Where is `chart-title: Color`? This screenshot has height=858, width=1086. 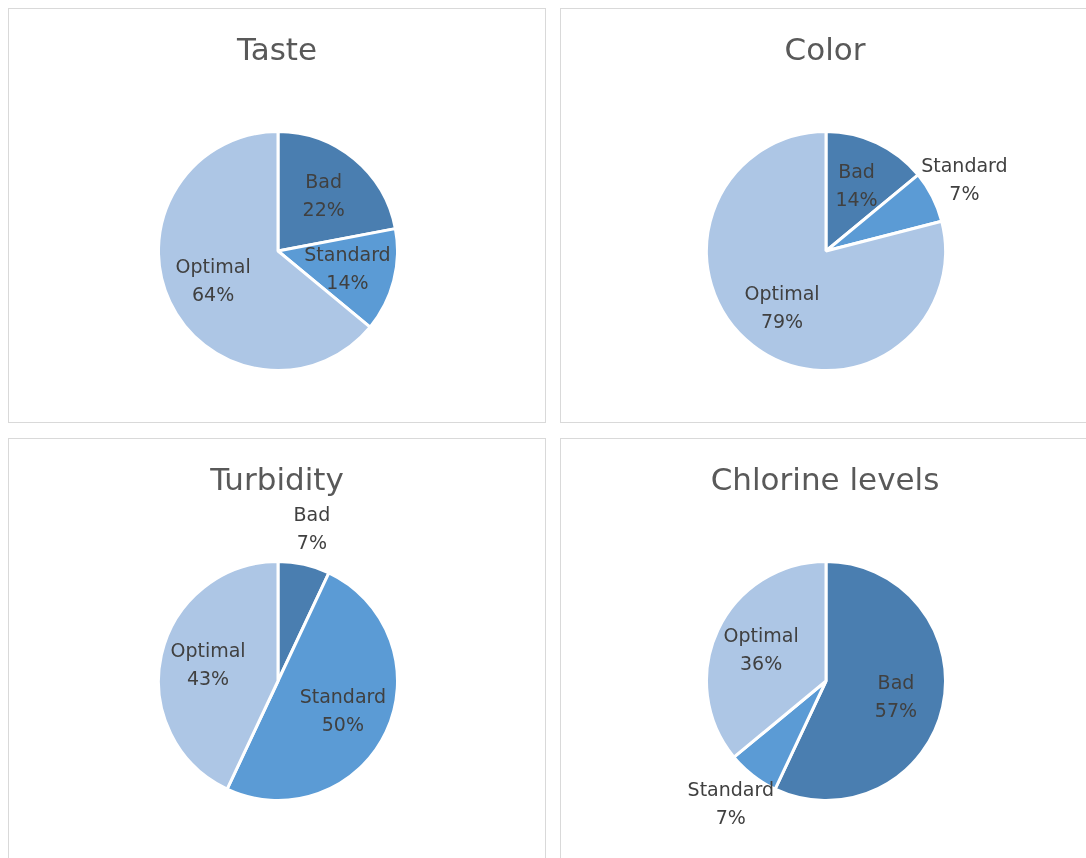 chart-title: Color is located at coordinates (825, 49).